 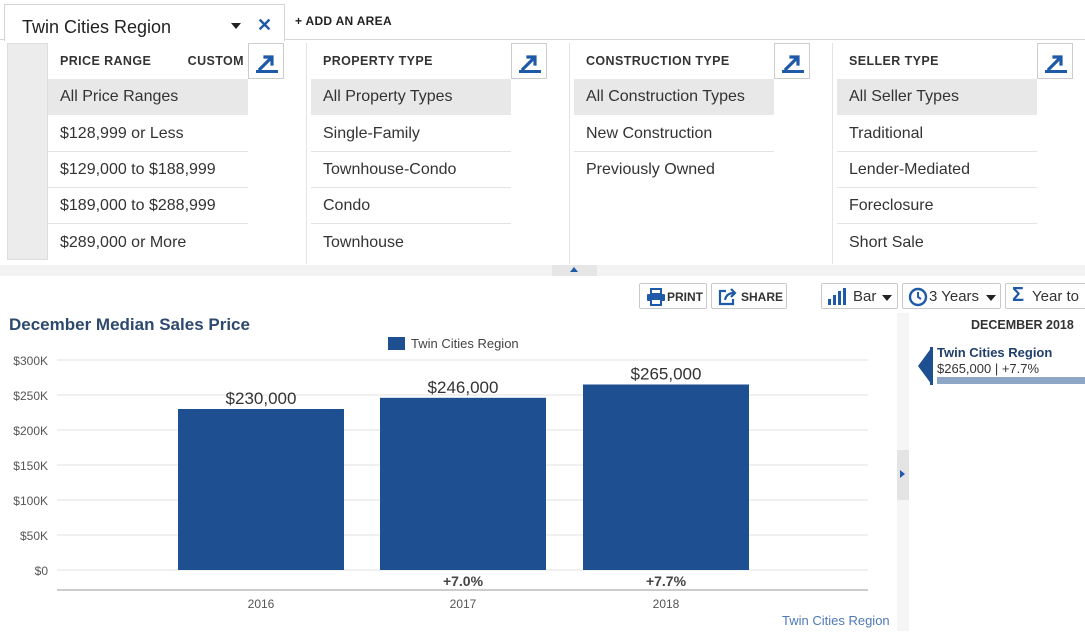 I want to click on legend-swatch, so click(x=396, y=343).